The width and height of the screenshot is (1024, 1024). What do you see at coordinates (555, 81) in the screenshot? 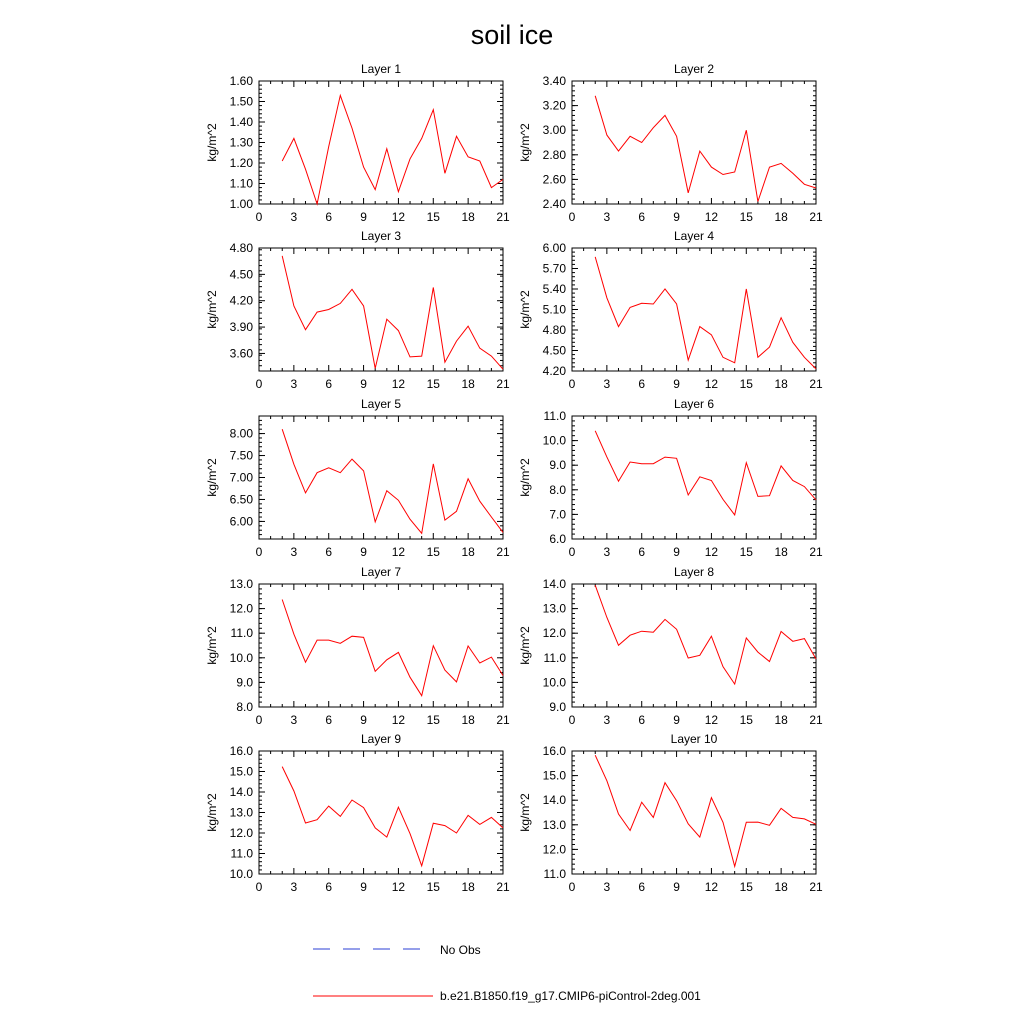
I see `y-tick-label: 3.40` at bounding box center [555, 81].